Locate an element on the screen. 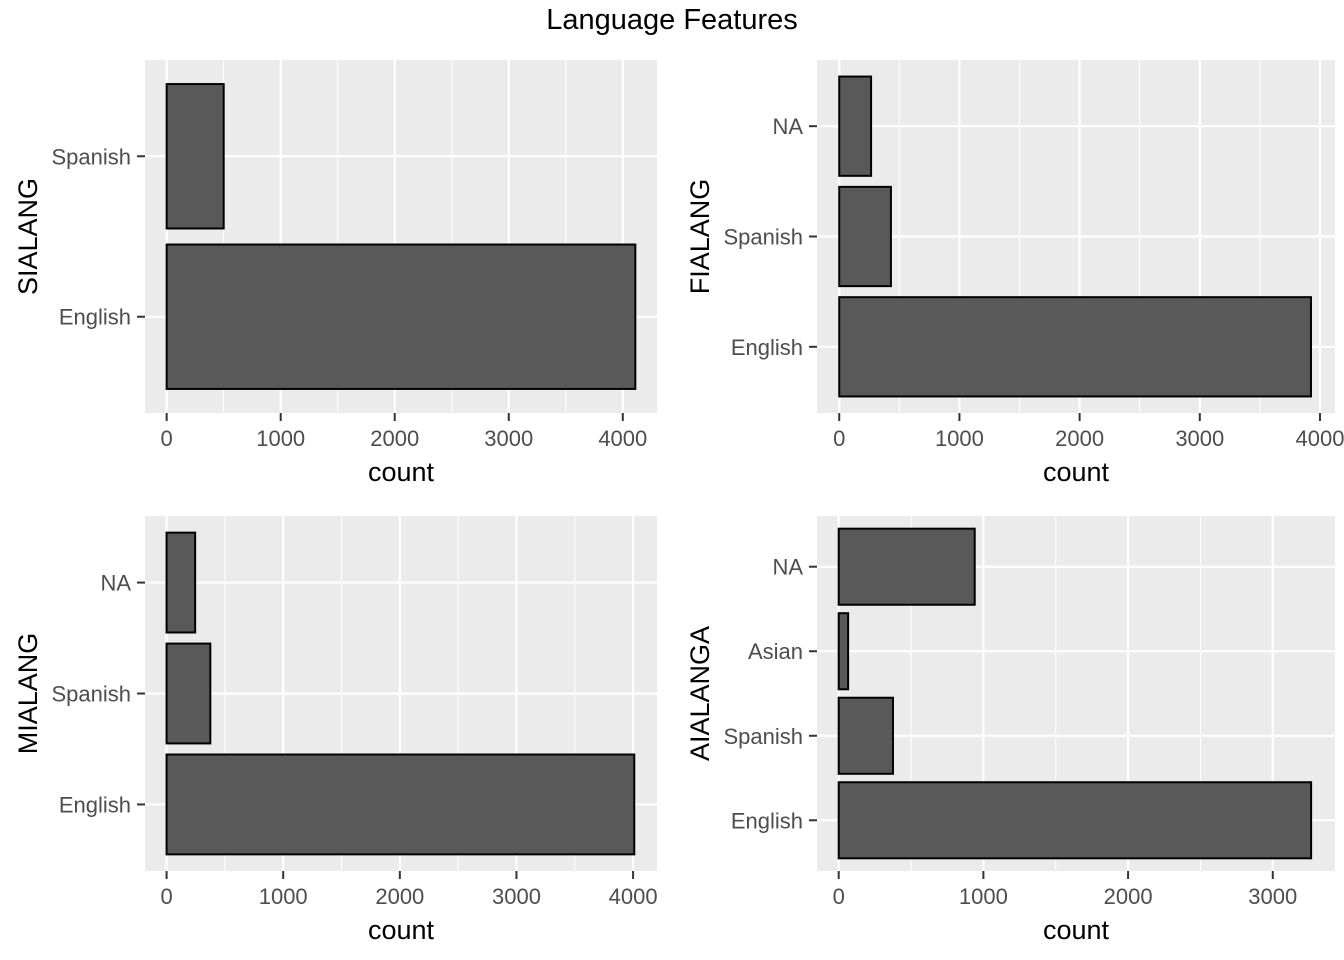 The image size is (1344, 960). y-axis-title: FIALANG is located at coordinates (700, 237).